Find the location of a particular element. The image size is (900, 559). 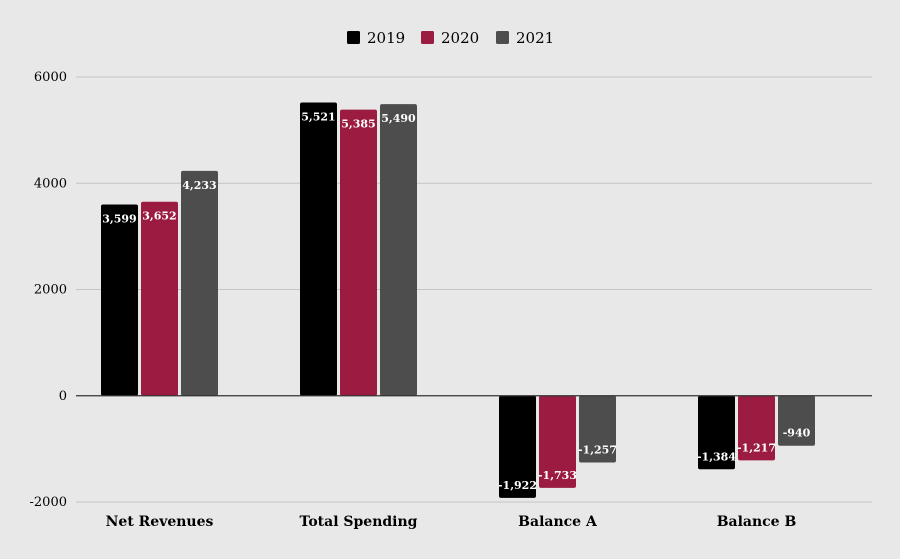

data-label: 5,385 is located at coordinates (358, 124).